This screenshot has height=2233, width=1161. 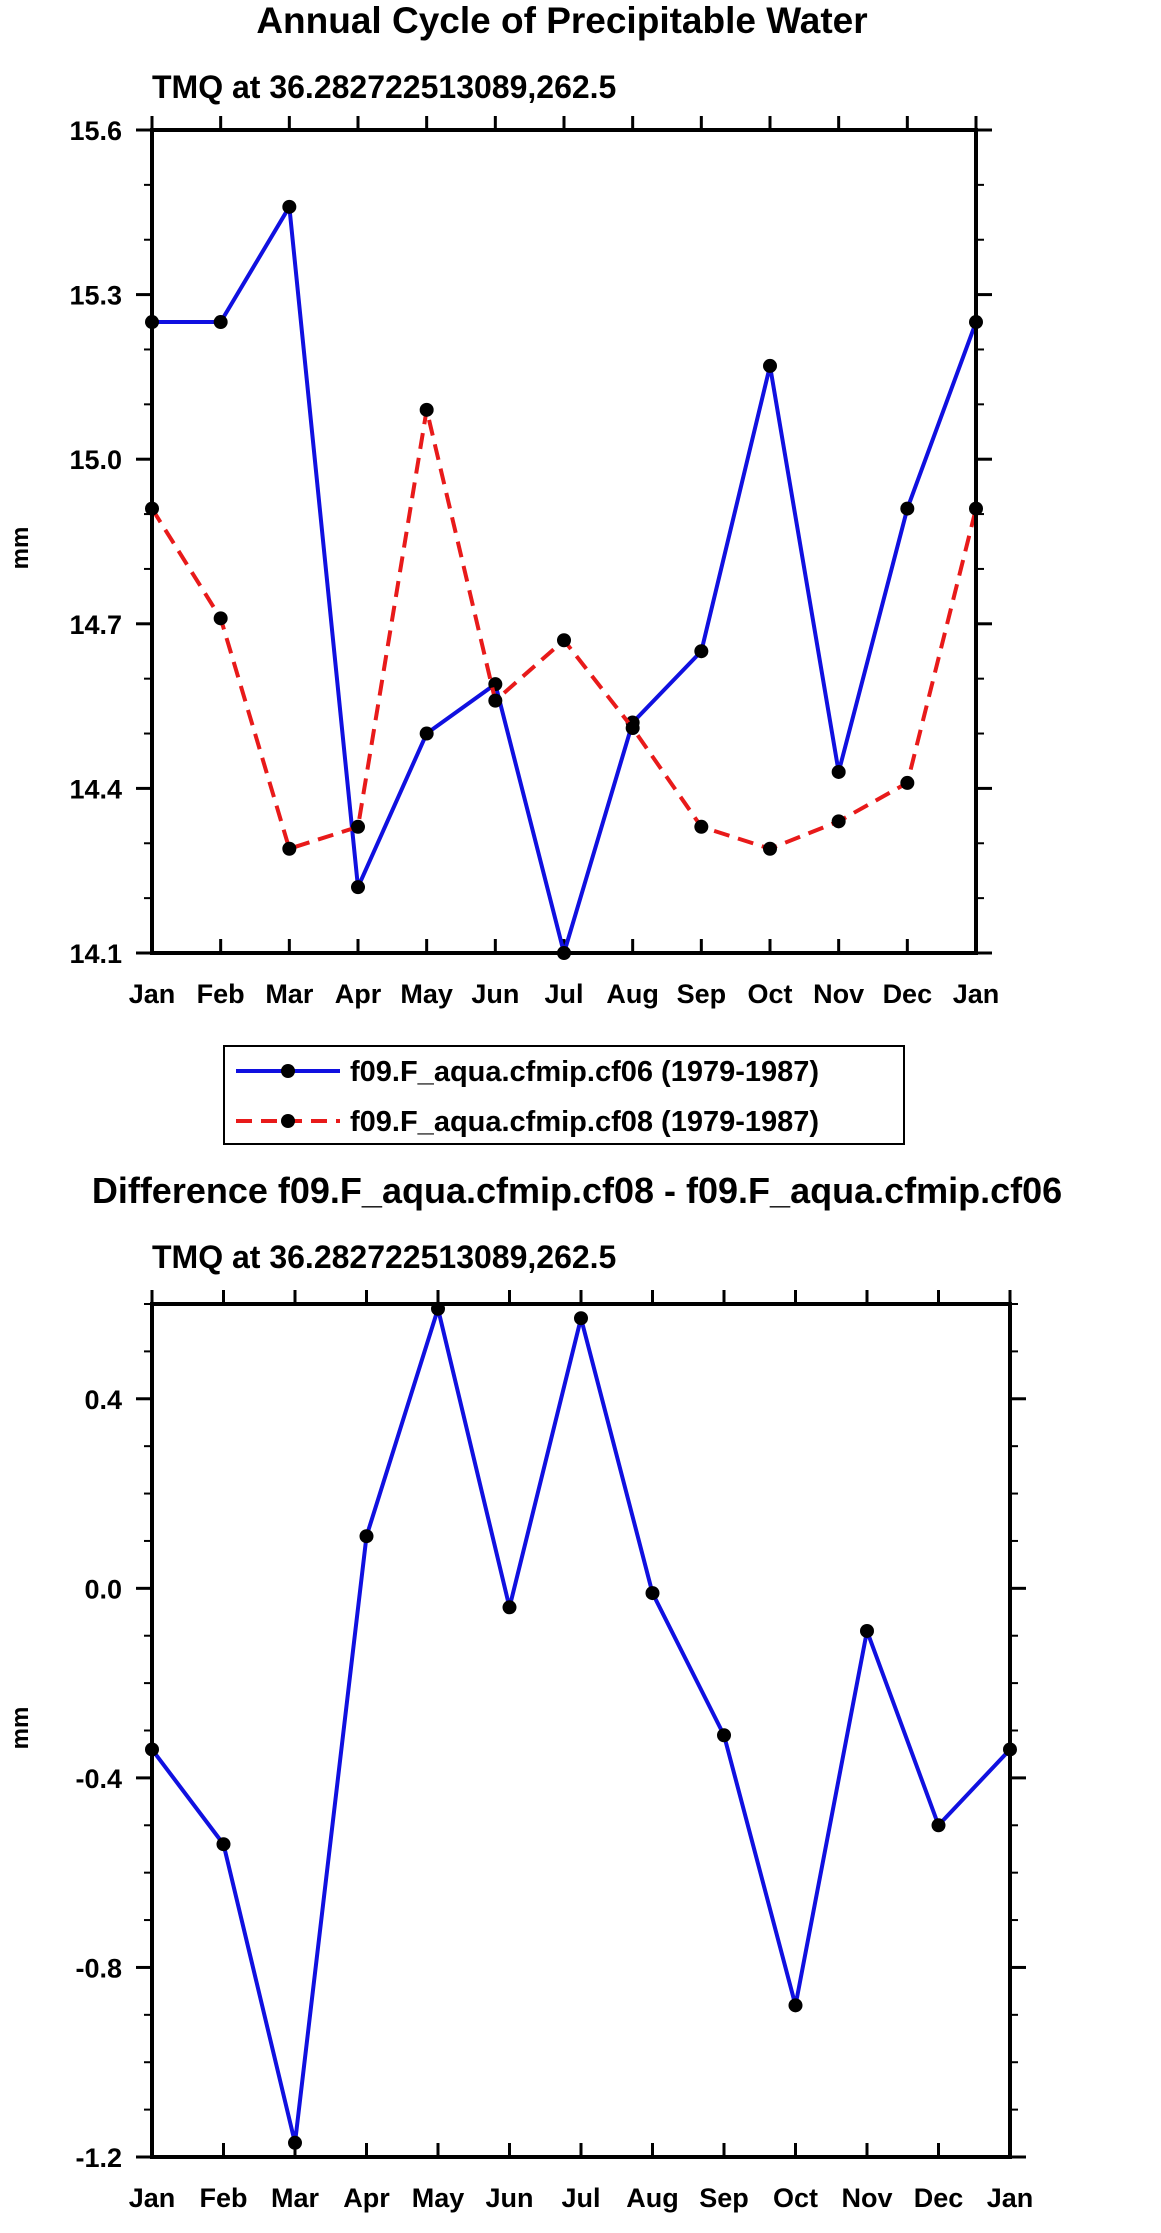 What do you see at coordinates (366, 2198) in the screenshot?
I see `bottom-x-tick-label: Apr` at bounding box center [366, 2198].